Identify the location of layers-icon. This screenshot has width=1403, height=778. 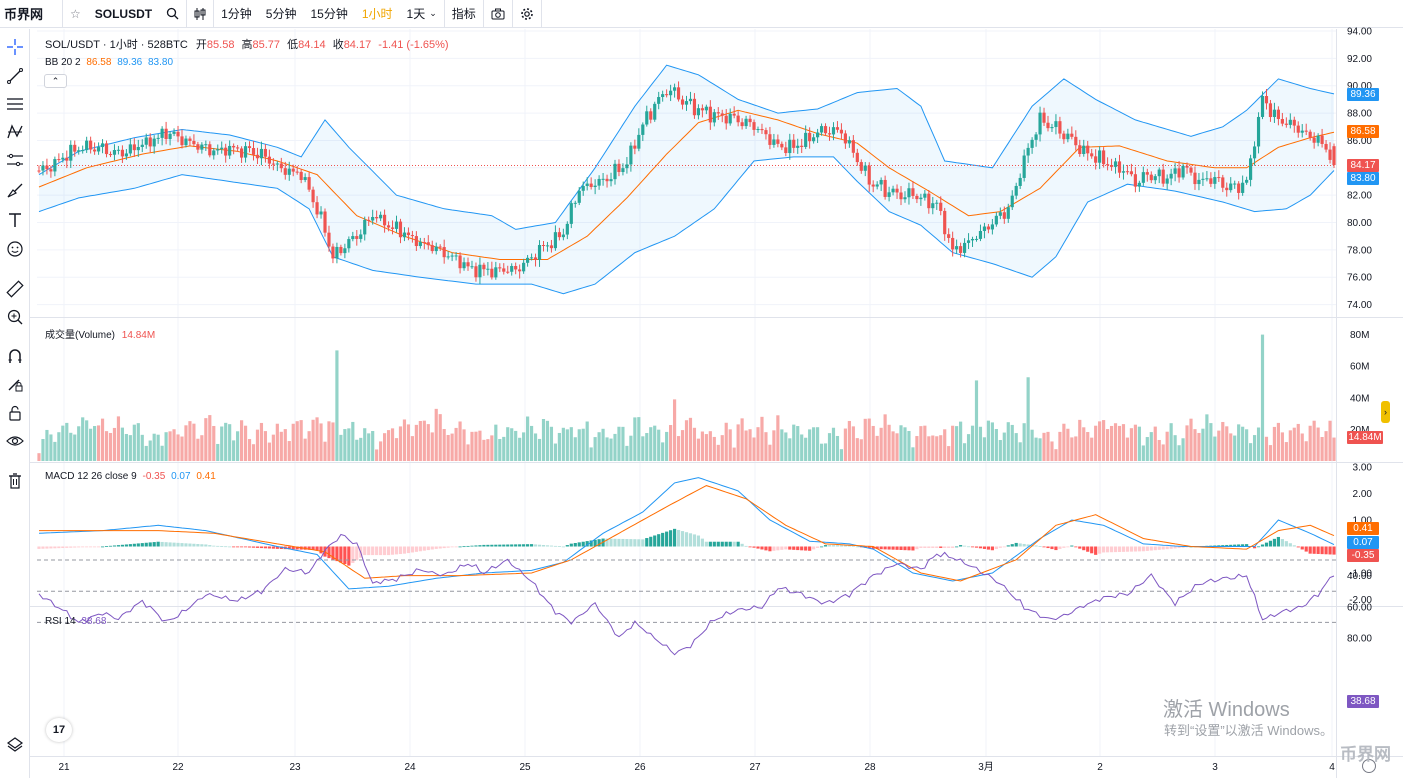
(15, 745).